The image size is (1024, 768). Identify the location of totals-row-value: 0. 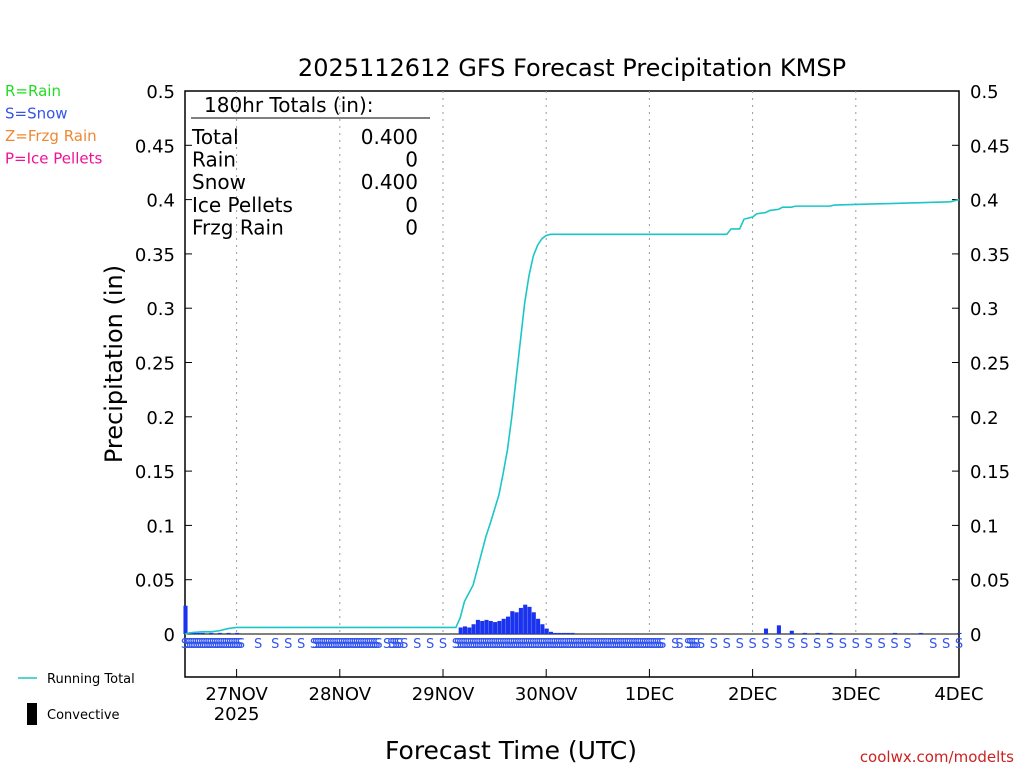
(411, 205).